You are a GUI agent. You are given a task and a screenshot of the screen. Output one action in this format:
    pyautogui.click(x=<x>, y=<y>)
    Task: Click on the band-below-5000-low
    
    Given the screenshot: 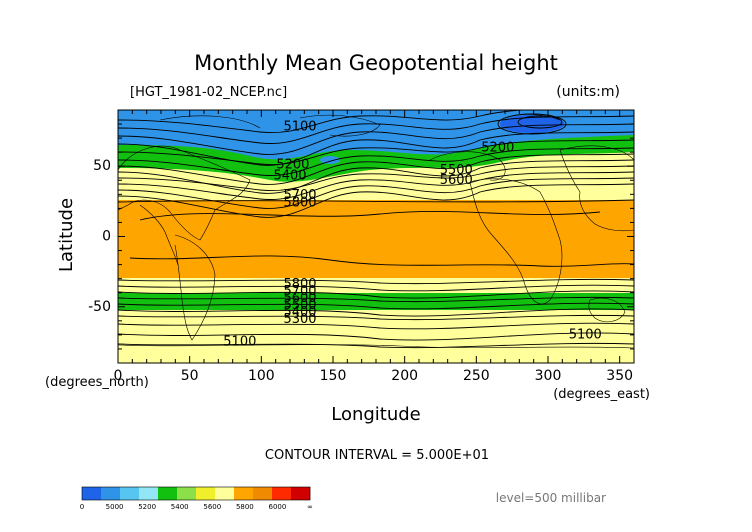 What is the action you would take?
    pyautogui.click(x=532, y=124)
    